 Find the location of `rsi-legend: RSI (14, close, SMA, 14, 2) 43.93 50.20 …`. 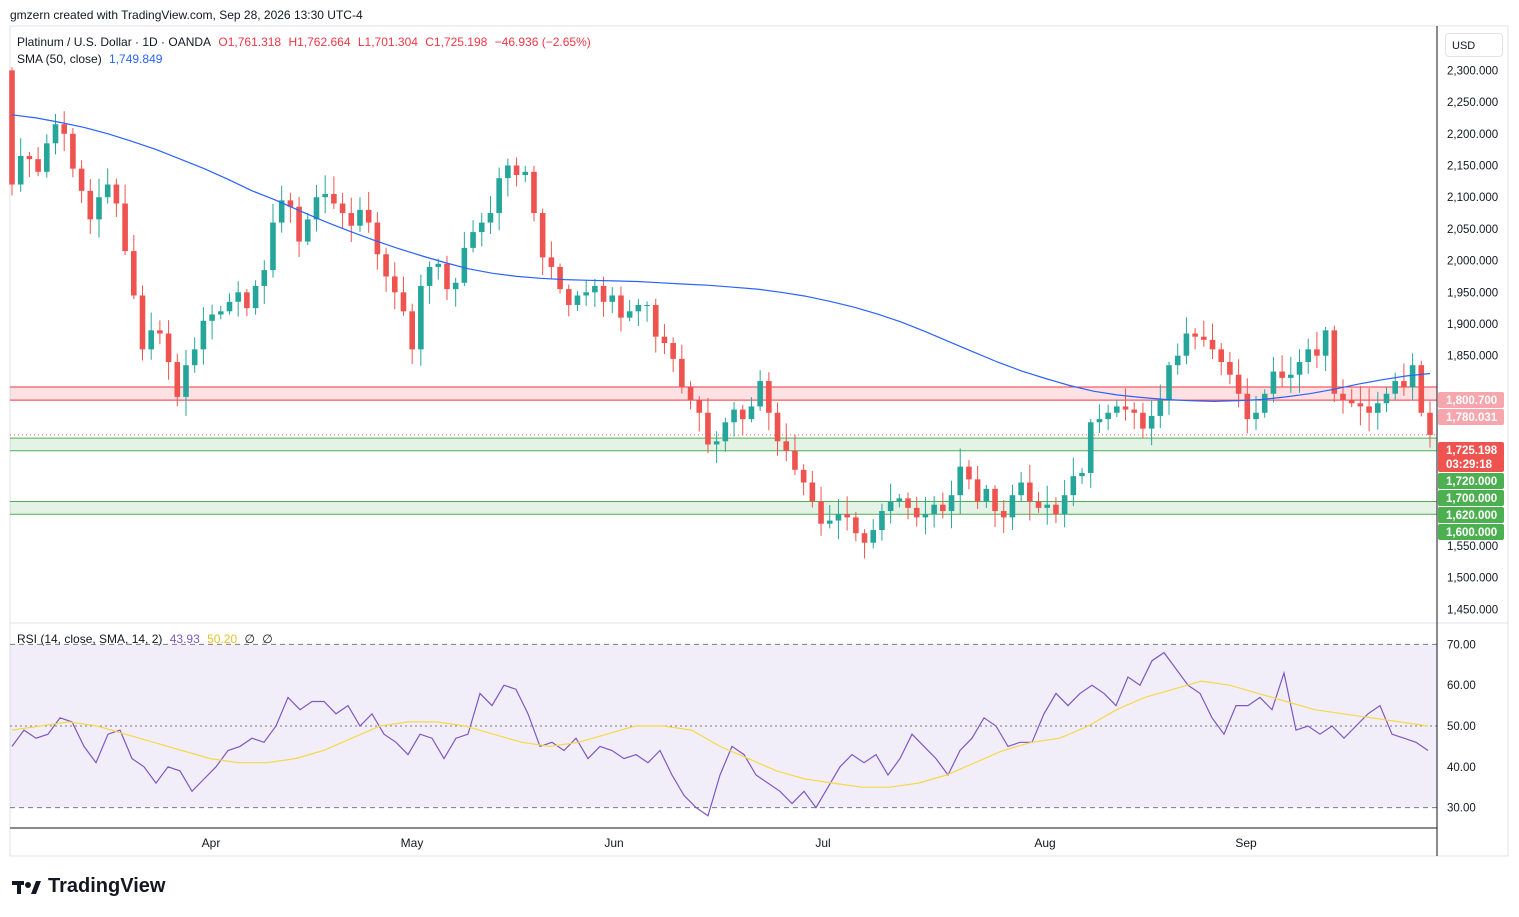

rsi-legend: RSI (14, close, SMA, 14, 2) 43.93 50.20 … is located at coordinates (147, 639).